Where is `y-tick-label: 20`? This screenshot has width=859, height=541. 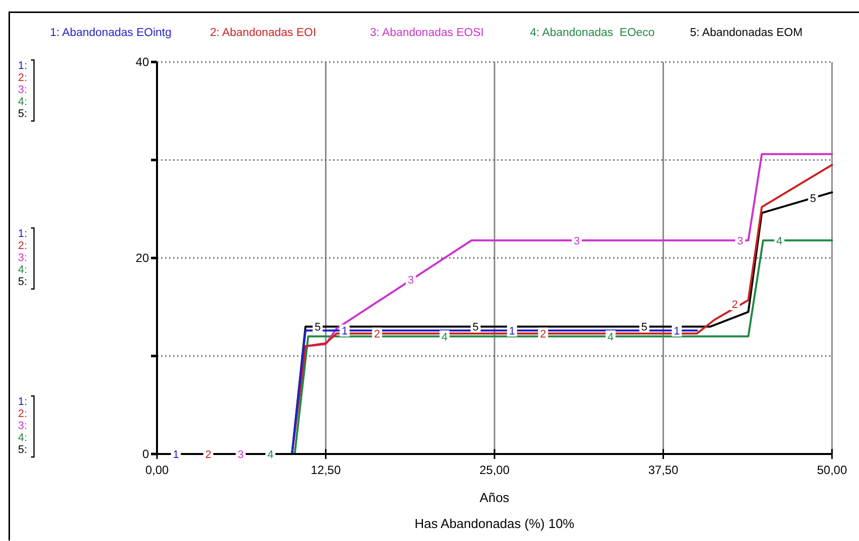 y-tick-label: 20 is located at coordinates (143, 258).